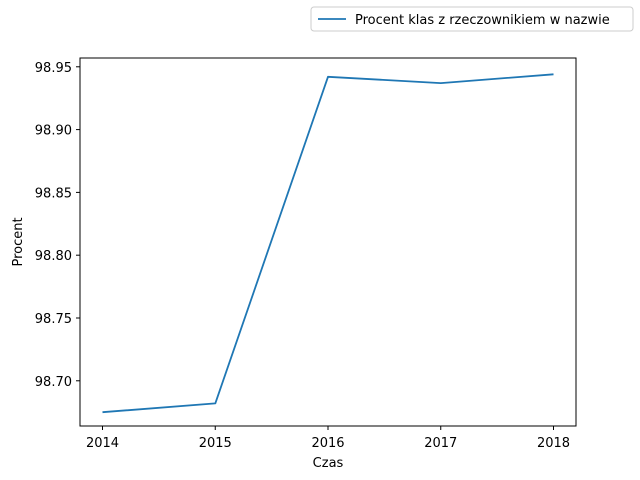 Image resolution: width=640 pixels, height=480 pixels. I want to click on x-axis: 2014 2015 2016 2017 2018, so click(328, 438).